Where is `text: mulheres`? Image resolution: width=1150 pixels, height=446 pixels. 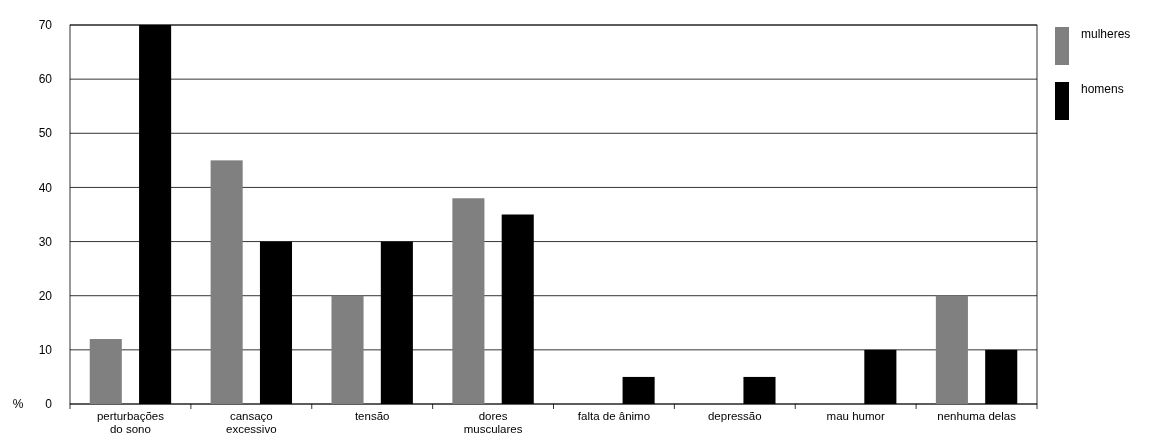
text: mulheres is located at coordinates (1106, 34).